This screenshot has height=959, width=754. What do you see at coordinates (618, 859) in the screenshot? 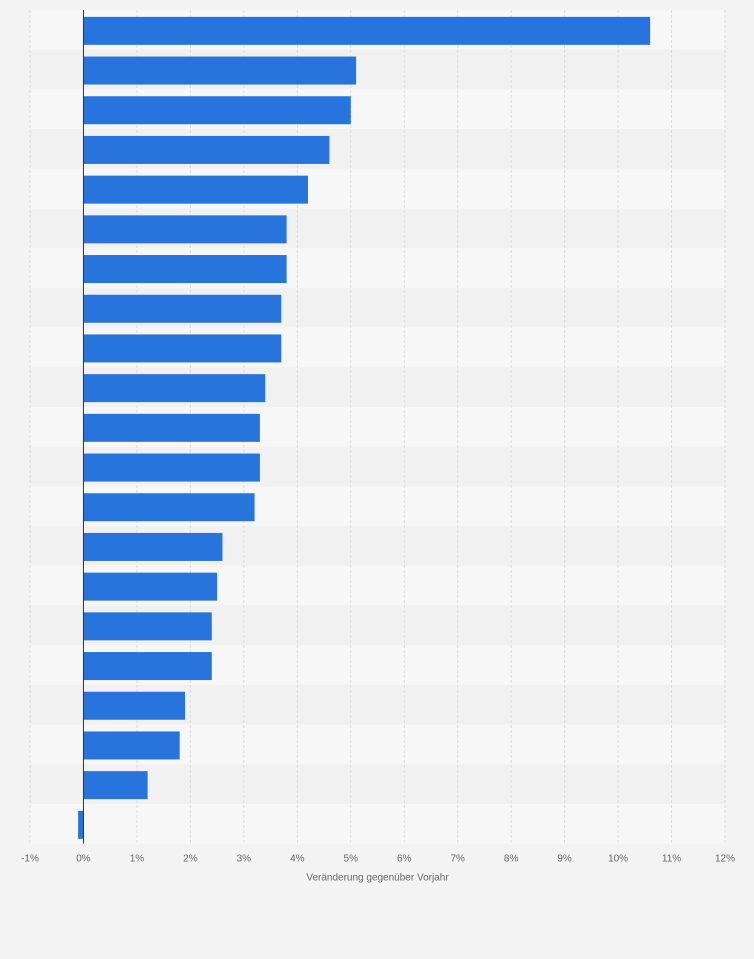
I see `x-tick-label: 10%` at bounding box center [618, 859].